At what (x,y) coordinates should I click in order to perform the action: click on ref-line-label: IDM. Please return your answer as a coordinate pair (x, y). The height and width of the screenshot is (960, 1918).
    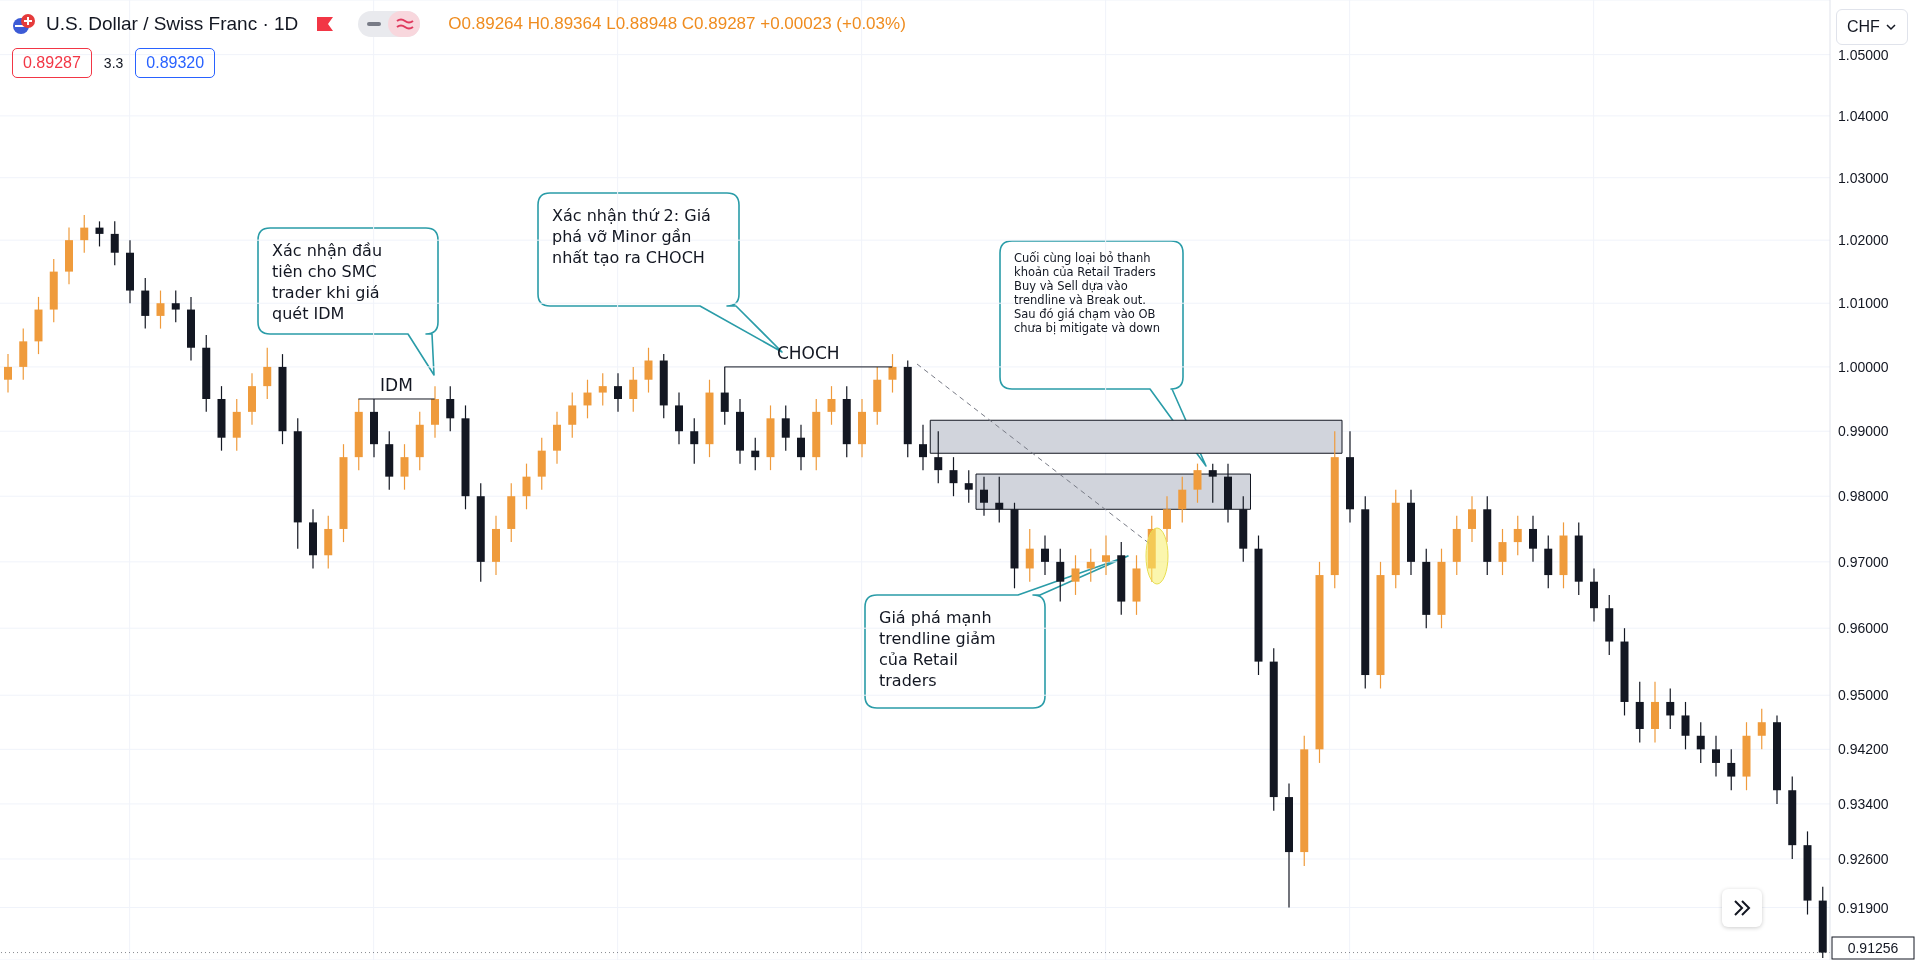
    Looking at the image, I should click on (396, 384).